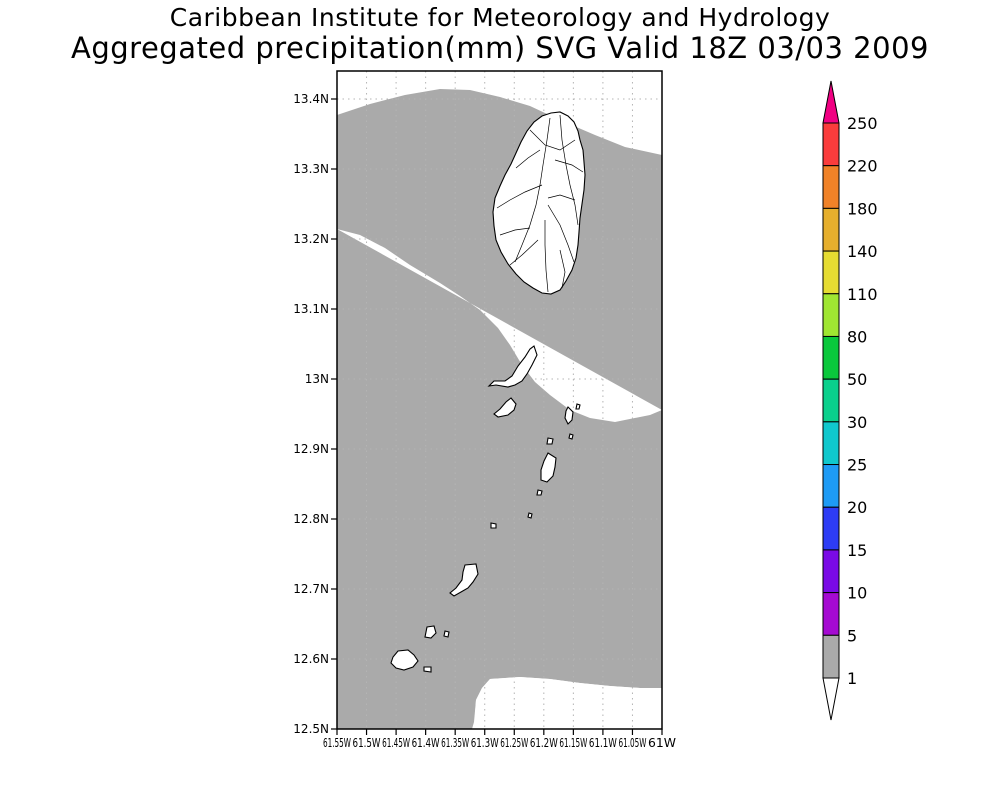 This screenshot has height=800, width=1000. What do you see at coordinates (857, 465) in the screenshot?
I see `colorbar-label: 25` at bounding box center [857, 465].